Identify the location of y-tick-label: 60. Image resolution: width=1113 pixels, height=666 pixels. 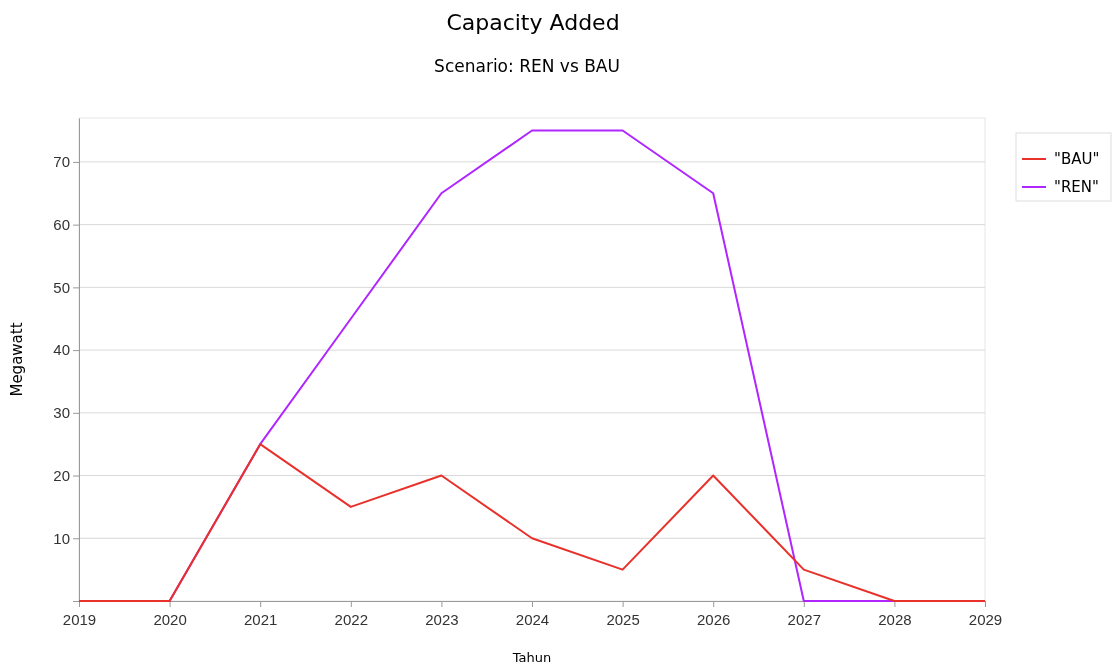
(61, 224).